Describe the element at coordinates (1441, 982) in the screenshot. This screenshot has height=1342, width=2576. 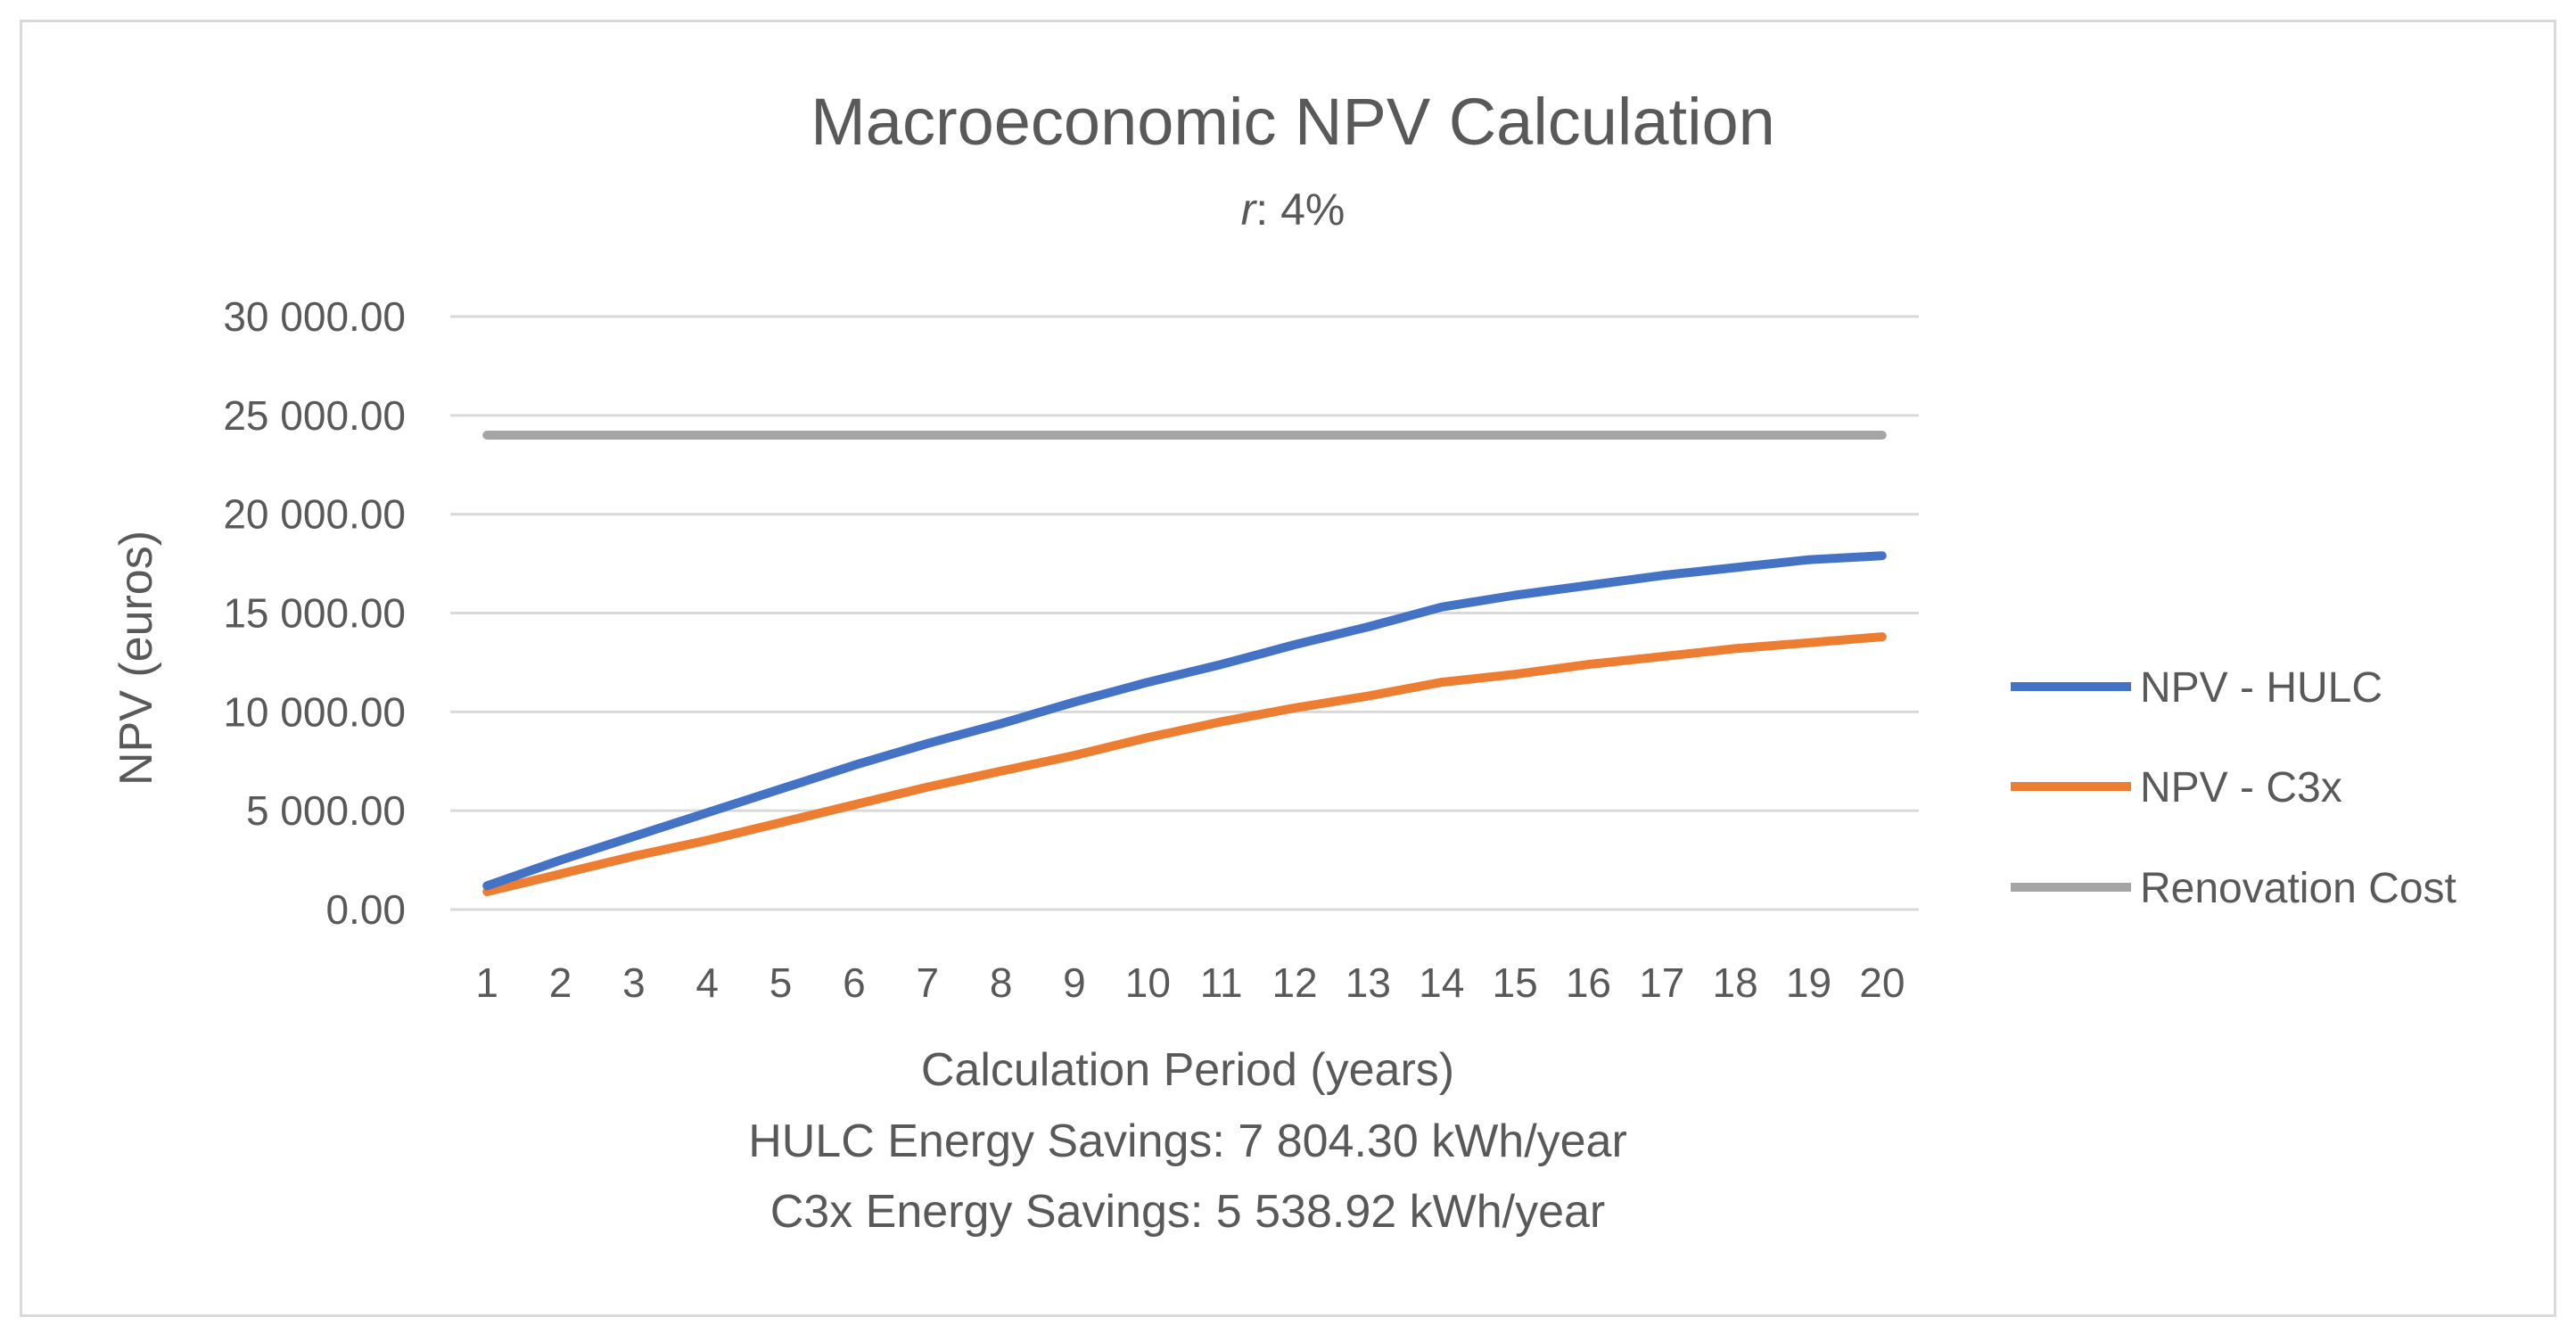
I see `x-tick-label: 14` at that location.